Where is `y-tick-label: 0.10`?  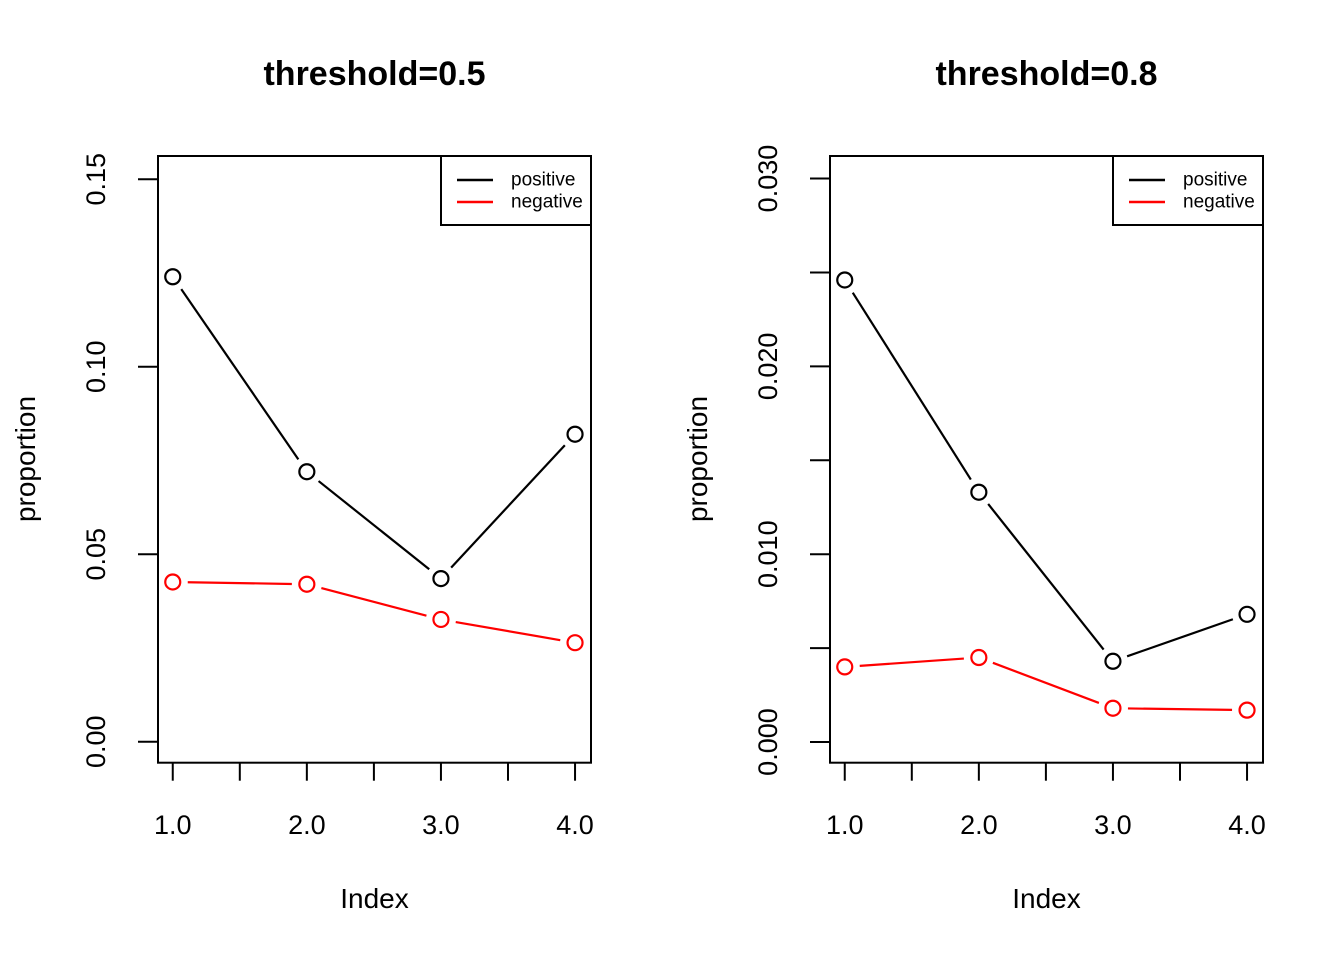
y-tick-label: 0.10 is located at coordinates (96, 366).